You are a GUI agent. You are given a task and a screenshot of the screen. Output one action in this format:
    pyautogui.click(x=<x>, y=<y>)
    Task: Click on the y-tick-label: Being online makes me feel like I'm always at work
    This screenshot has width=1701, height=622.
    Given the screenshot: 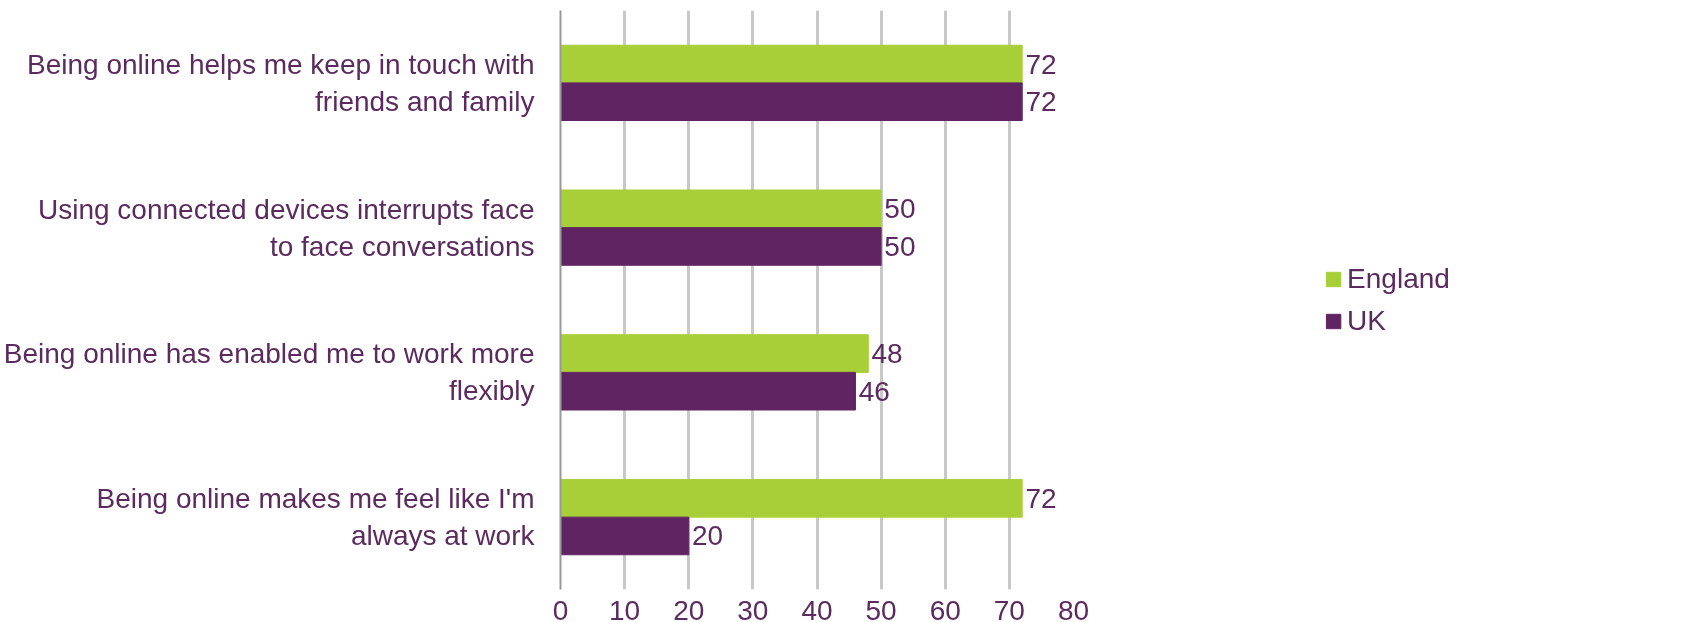 What is the action you would take?
    pyautogui.click(x=316, y=517)
    